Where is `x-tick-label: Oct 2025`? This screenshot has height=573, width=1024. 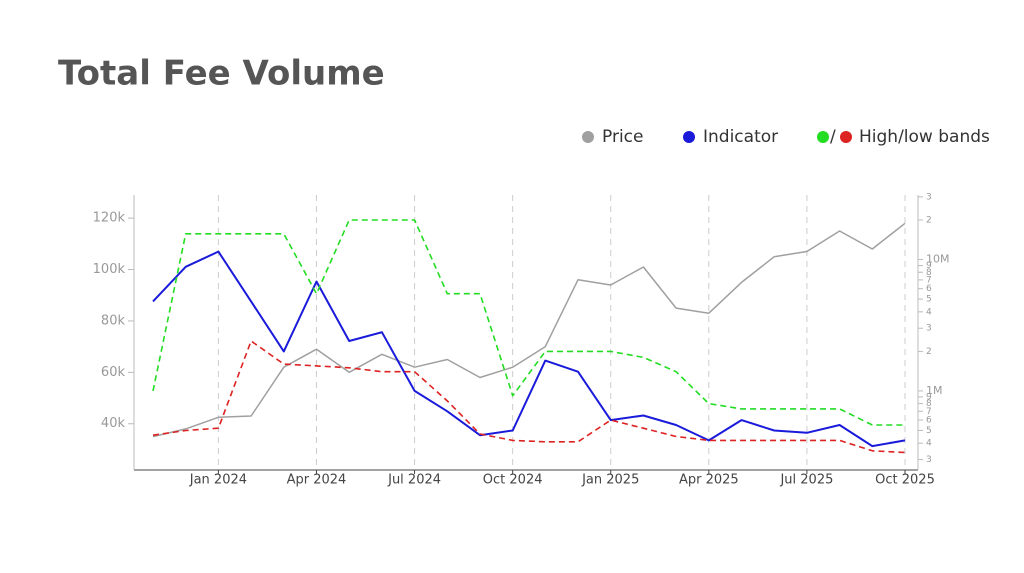
x-tick-label: Oct 2025 is located at coordinates (905, 480).